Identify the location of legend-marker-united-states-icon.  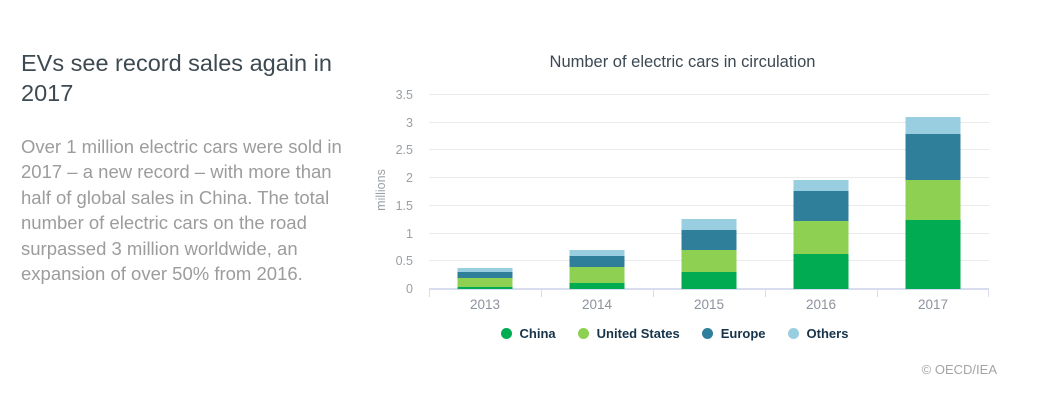
(583, 333).